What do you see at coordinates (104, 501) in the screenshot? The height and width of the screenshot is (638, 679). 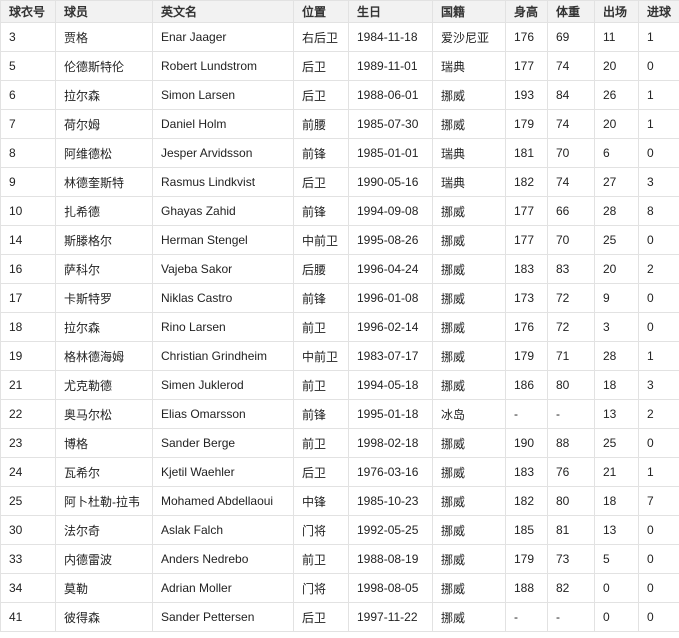 I see `table-cell: 阿卜杜勒-拉韦` at bounding box center [104, 501].